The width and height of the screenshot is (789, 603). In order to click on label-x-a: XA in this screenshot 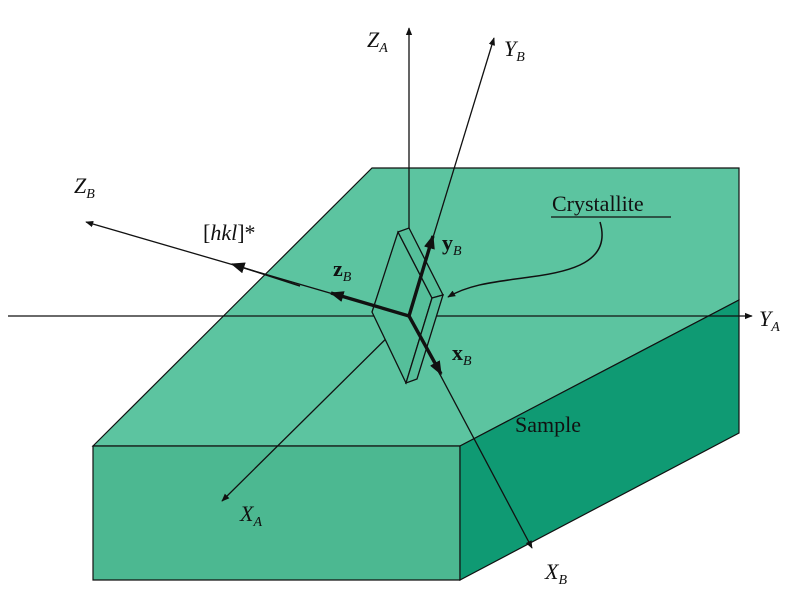, I will do `click(250, 515)`.